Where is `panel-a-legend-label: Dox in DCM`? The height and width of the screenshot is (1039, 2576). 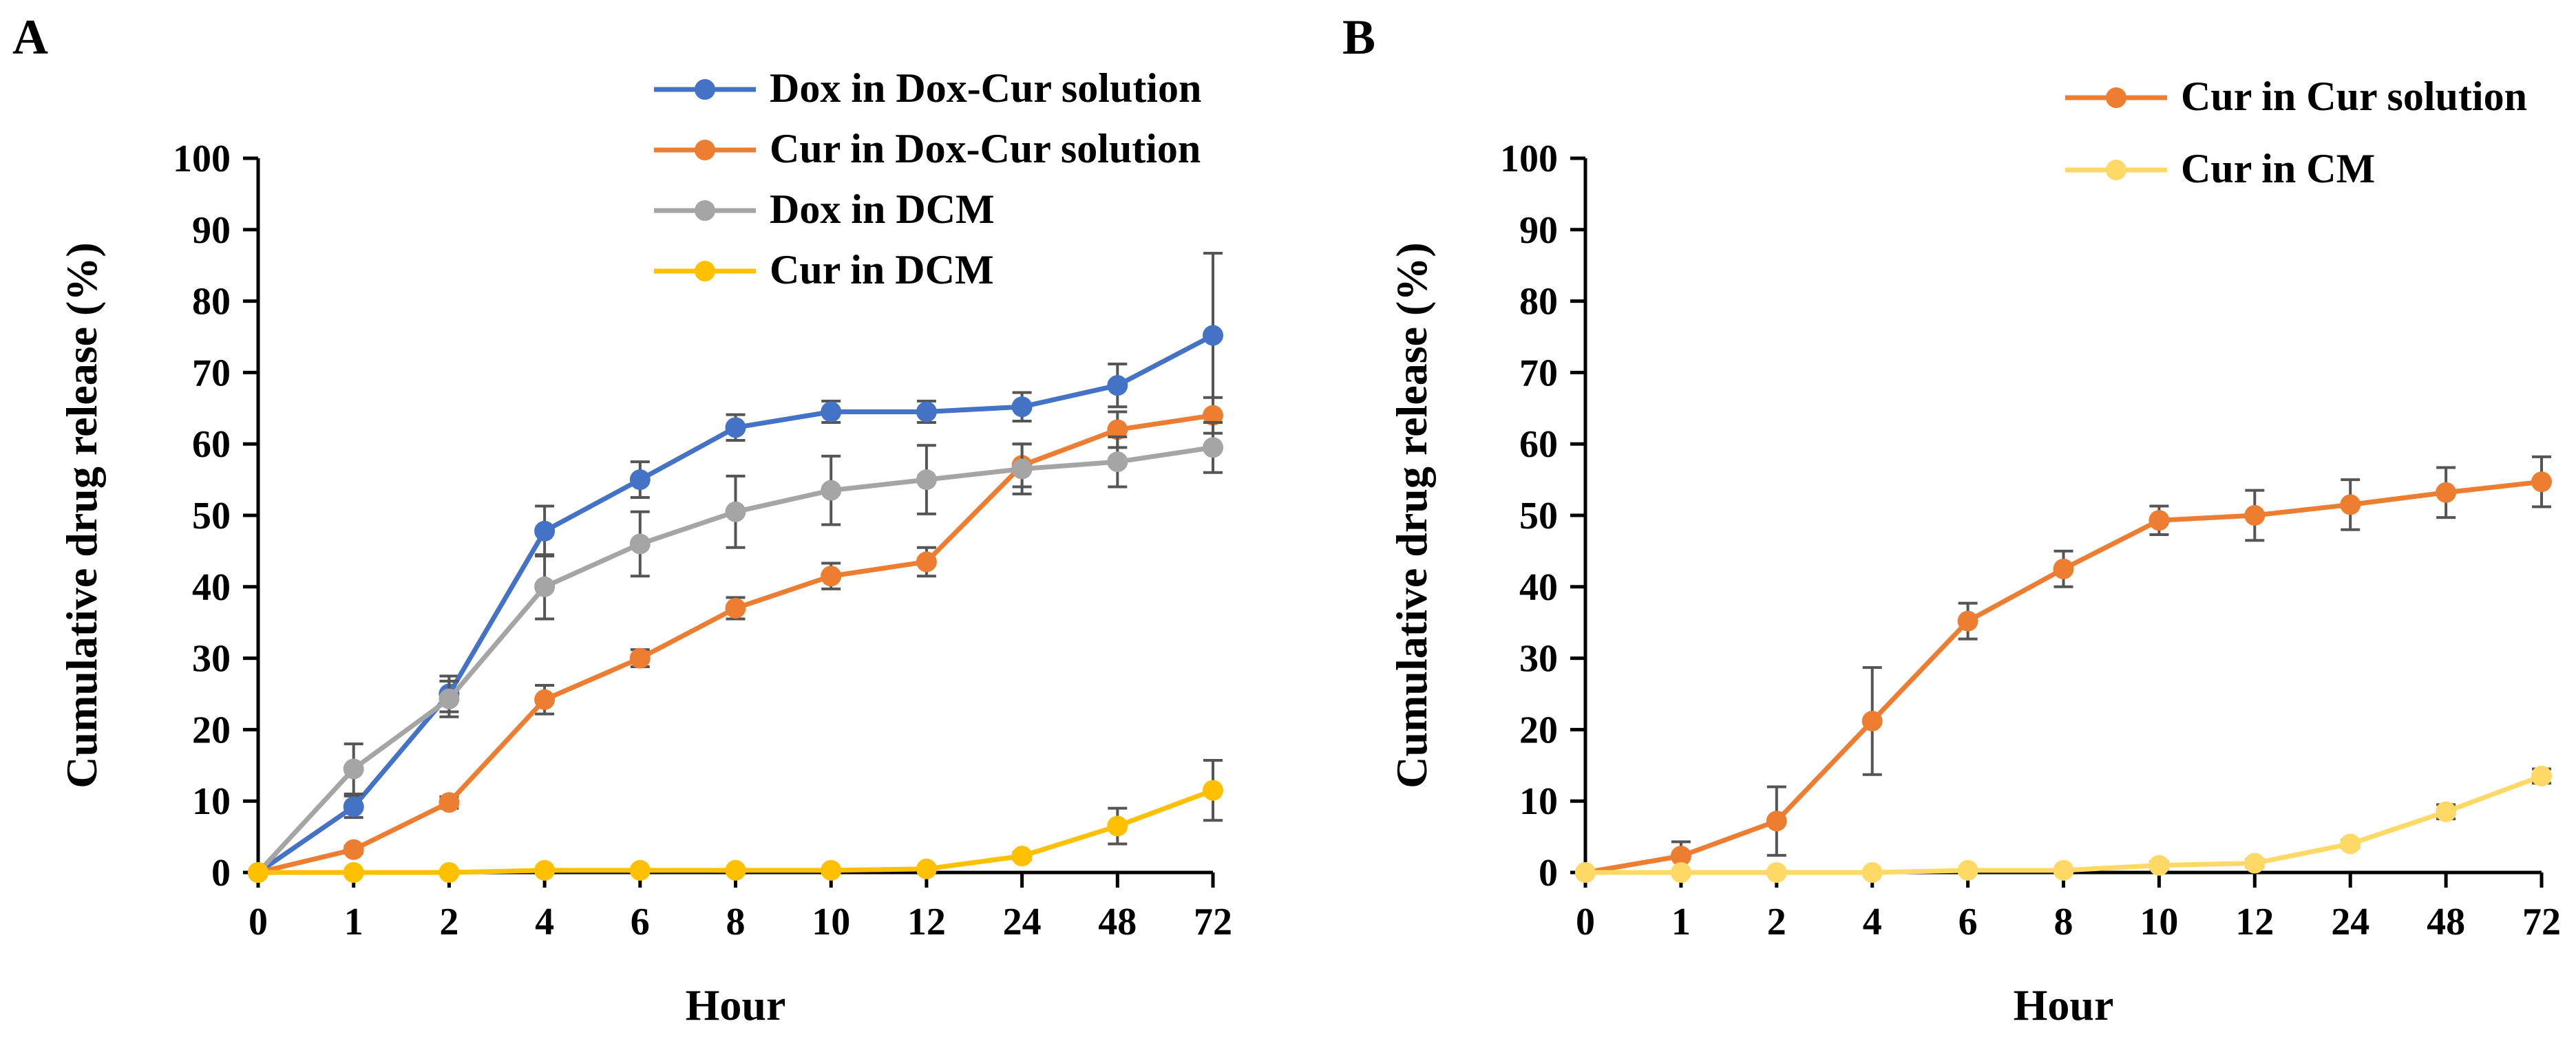 panel-a-legend-label: Dox in DCM is located at coordinates (883, 209).